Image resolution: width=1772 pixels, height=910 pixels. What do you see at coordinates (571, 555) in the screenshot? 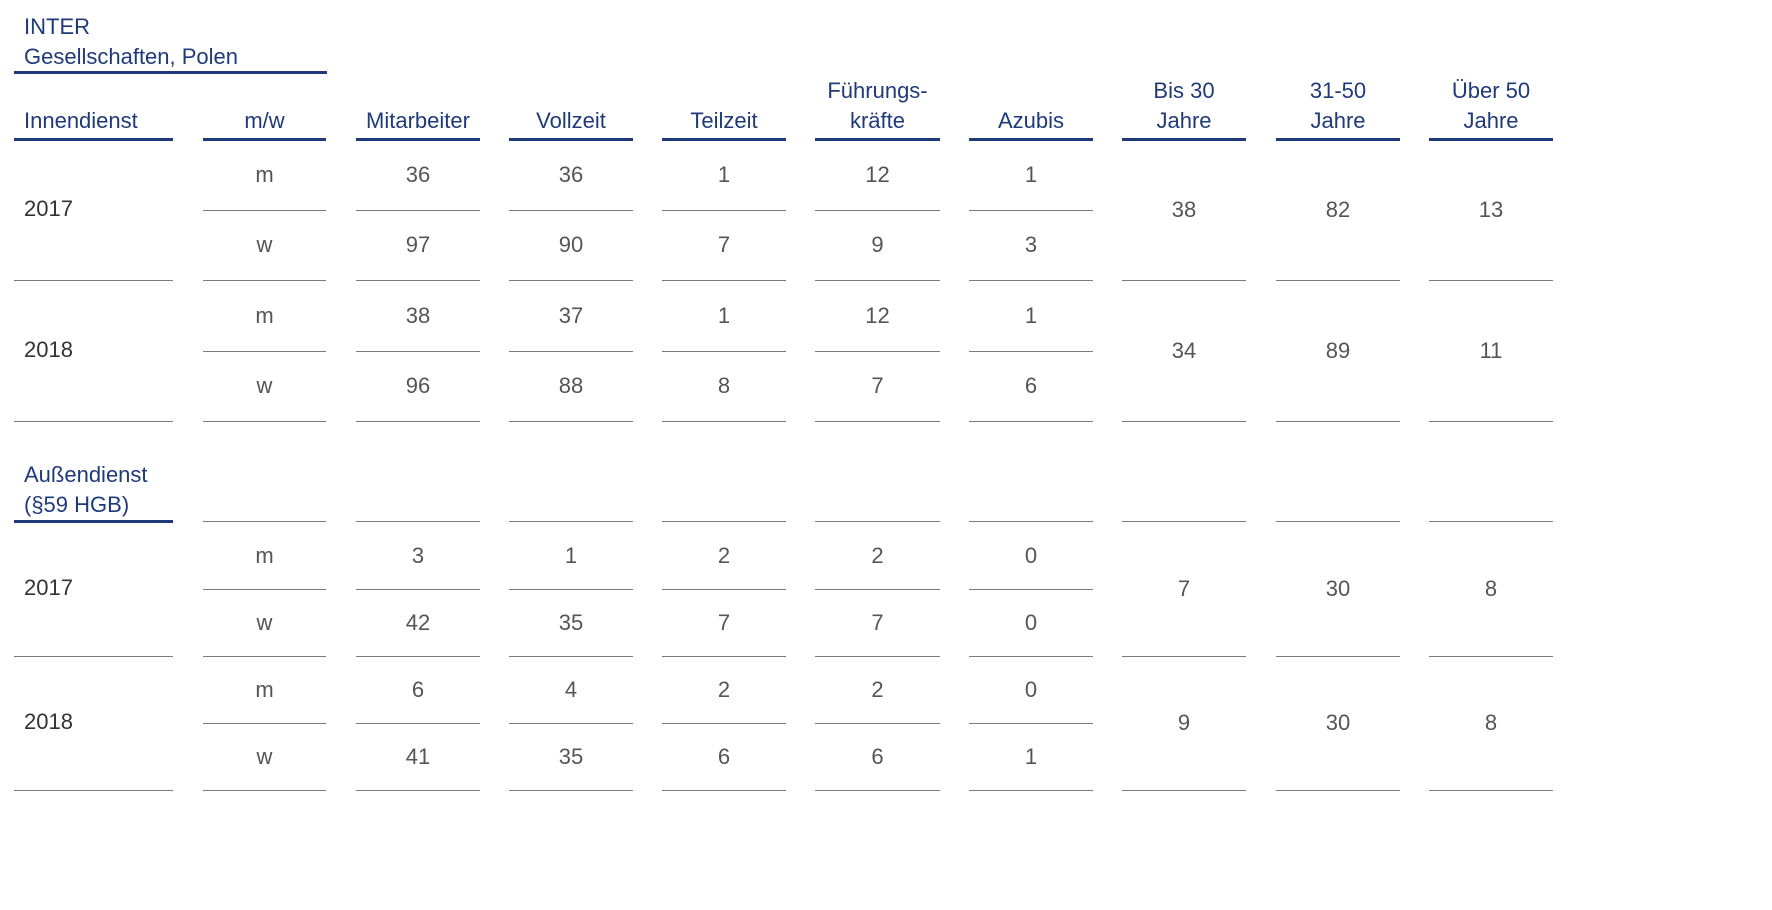
I see `cell-vollzeit-m: 1` at bounding box center [571, 555].